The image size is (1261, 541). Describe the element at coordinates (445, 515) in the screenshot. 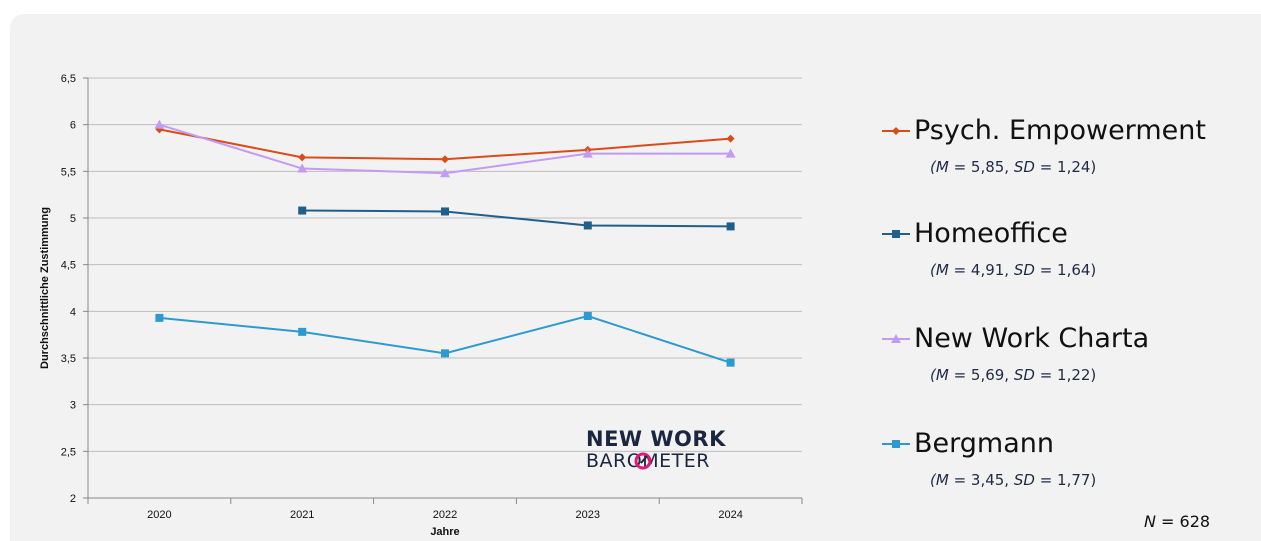

I see `x-tick-label: 2022` at that location.